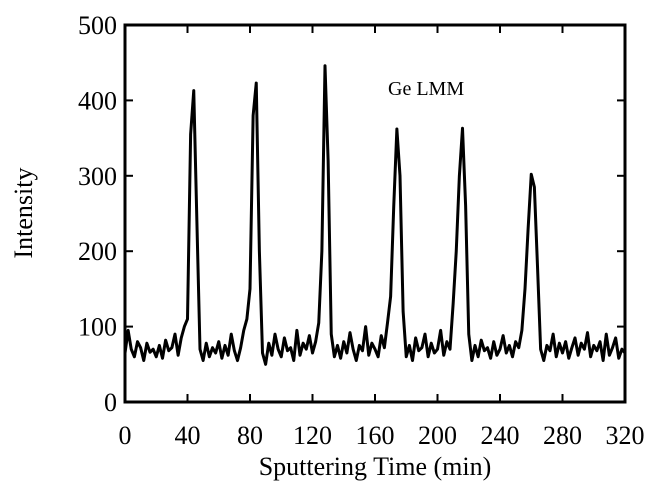 Image resolution: width=649 pixels, height=490 pixels. What do you see at coordinates (625, 435) in the screenshot?
I see `x-tick-label: 320` at bounding box center [625, 435].